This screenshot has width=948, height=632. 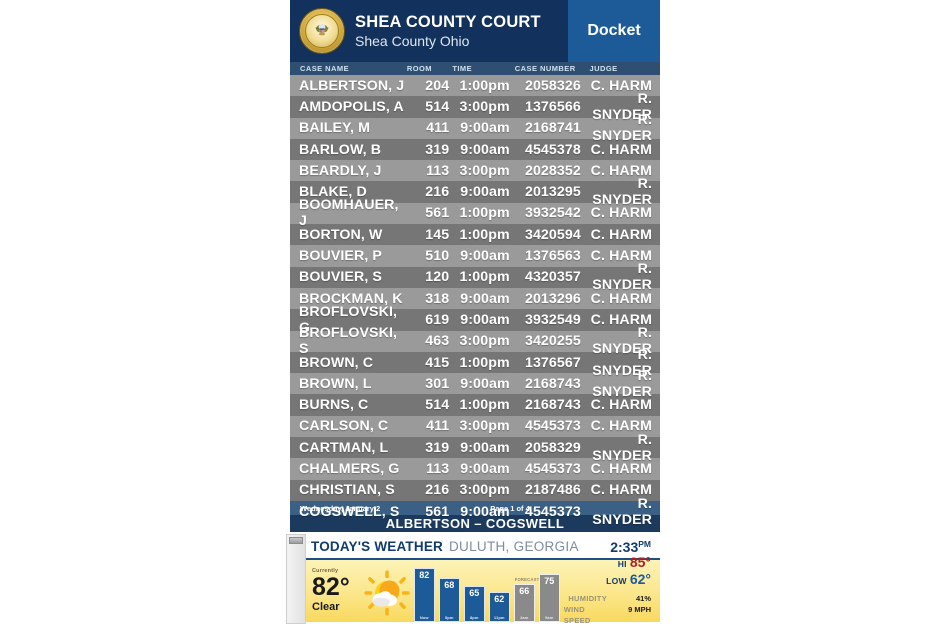 I want to click on cell-case-name: AMDOPOLIS, A, so click(x=351, y=106).